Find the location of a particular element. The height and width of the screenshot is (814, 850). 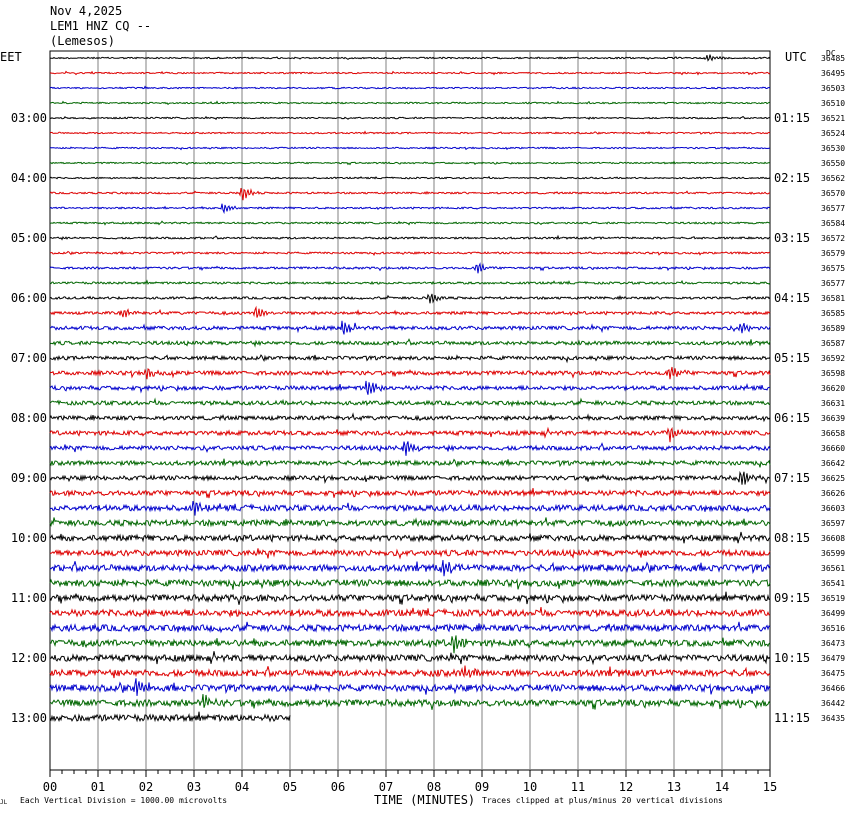

station-label: LEM1 HNZ CQ -- is located at coordinates (101, 26).